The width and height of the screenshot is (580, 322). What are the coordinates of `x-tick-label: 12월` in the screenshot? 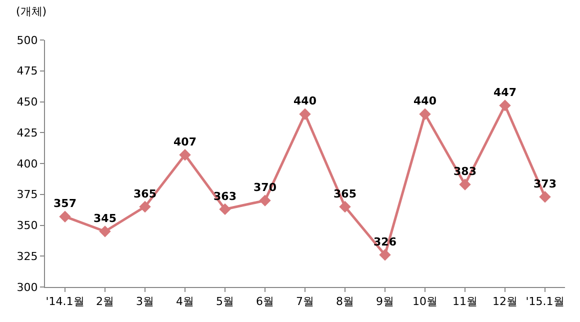 It's located at (505, 301).